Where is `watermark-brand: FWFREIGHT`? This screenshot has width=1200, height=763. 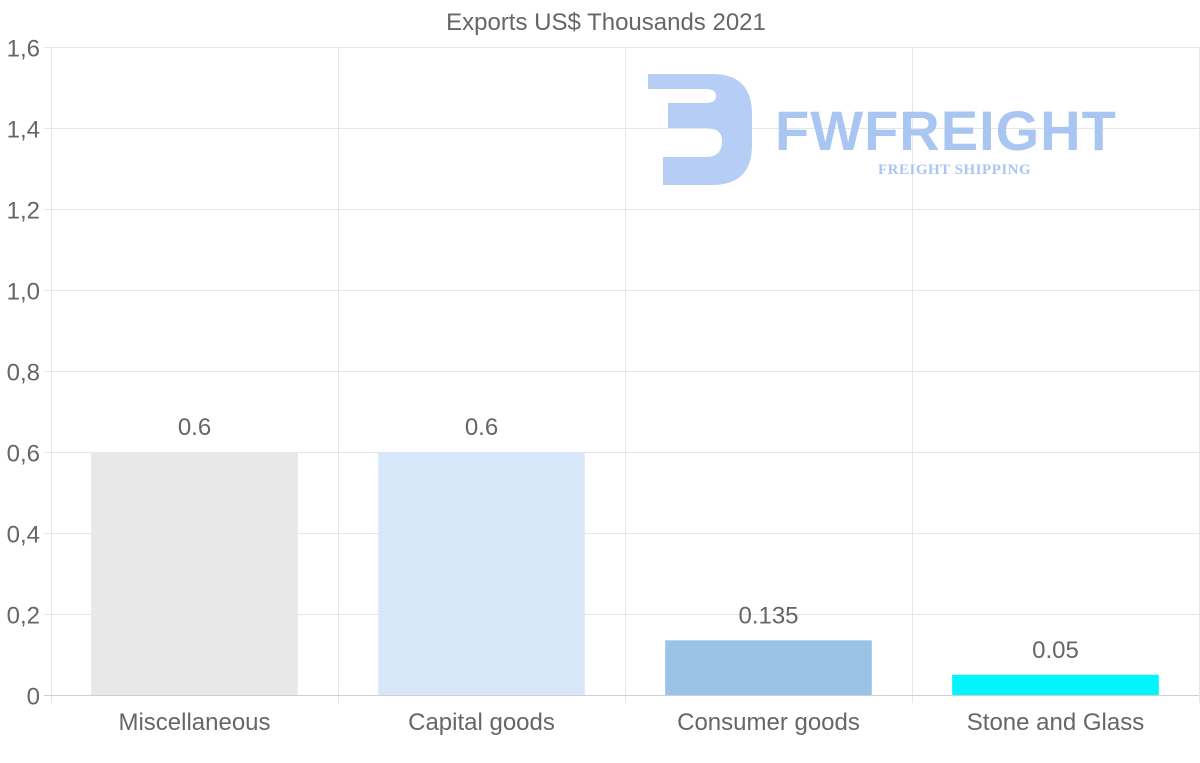 watermark-brand: FWFREIGHT is located at coordinates (946, 130).